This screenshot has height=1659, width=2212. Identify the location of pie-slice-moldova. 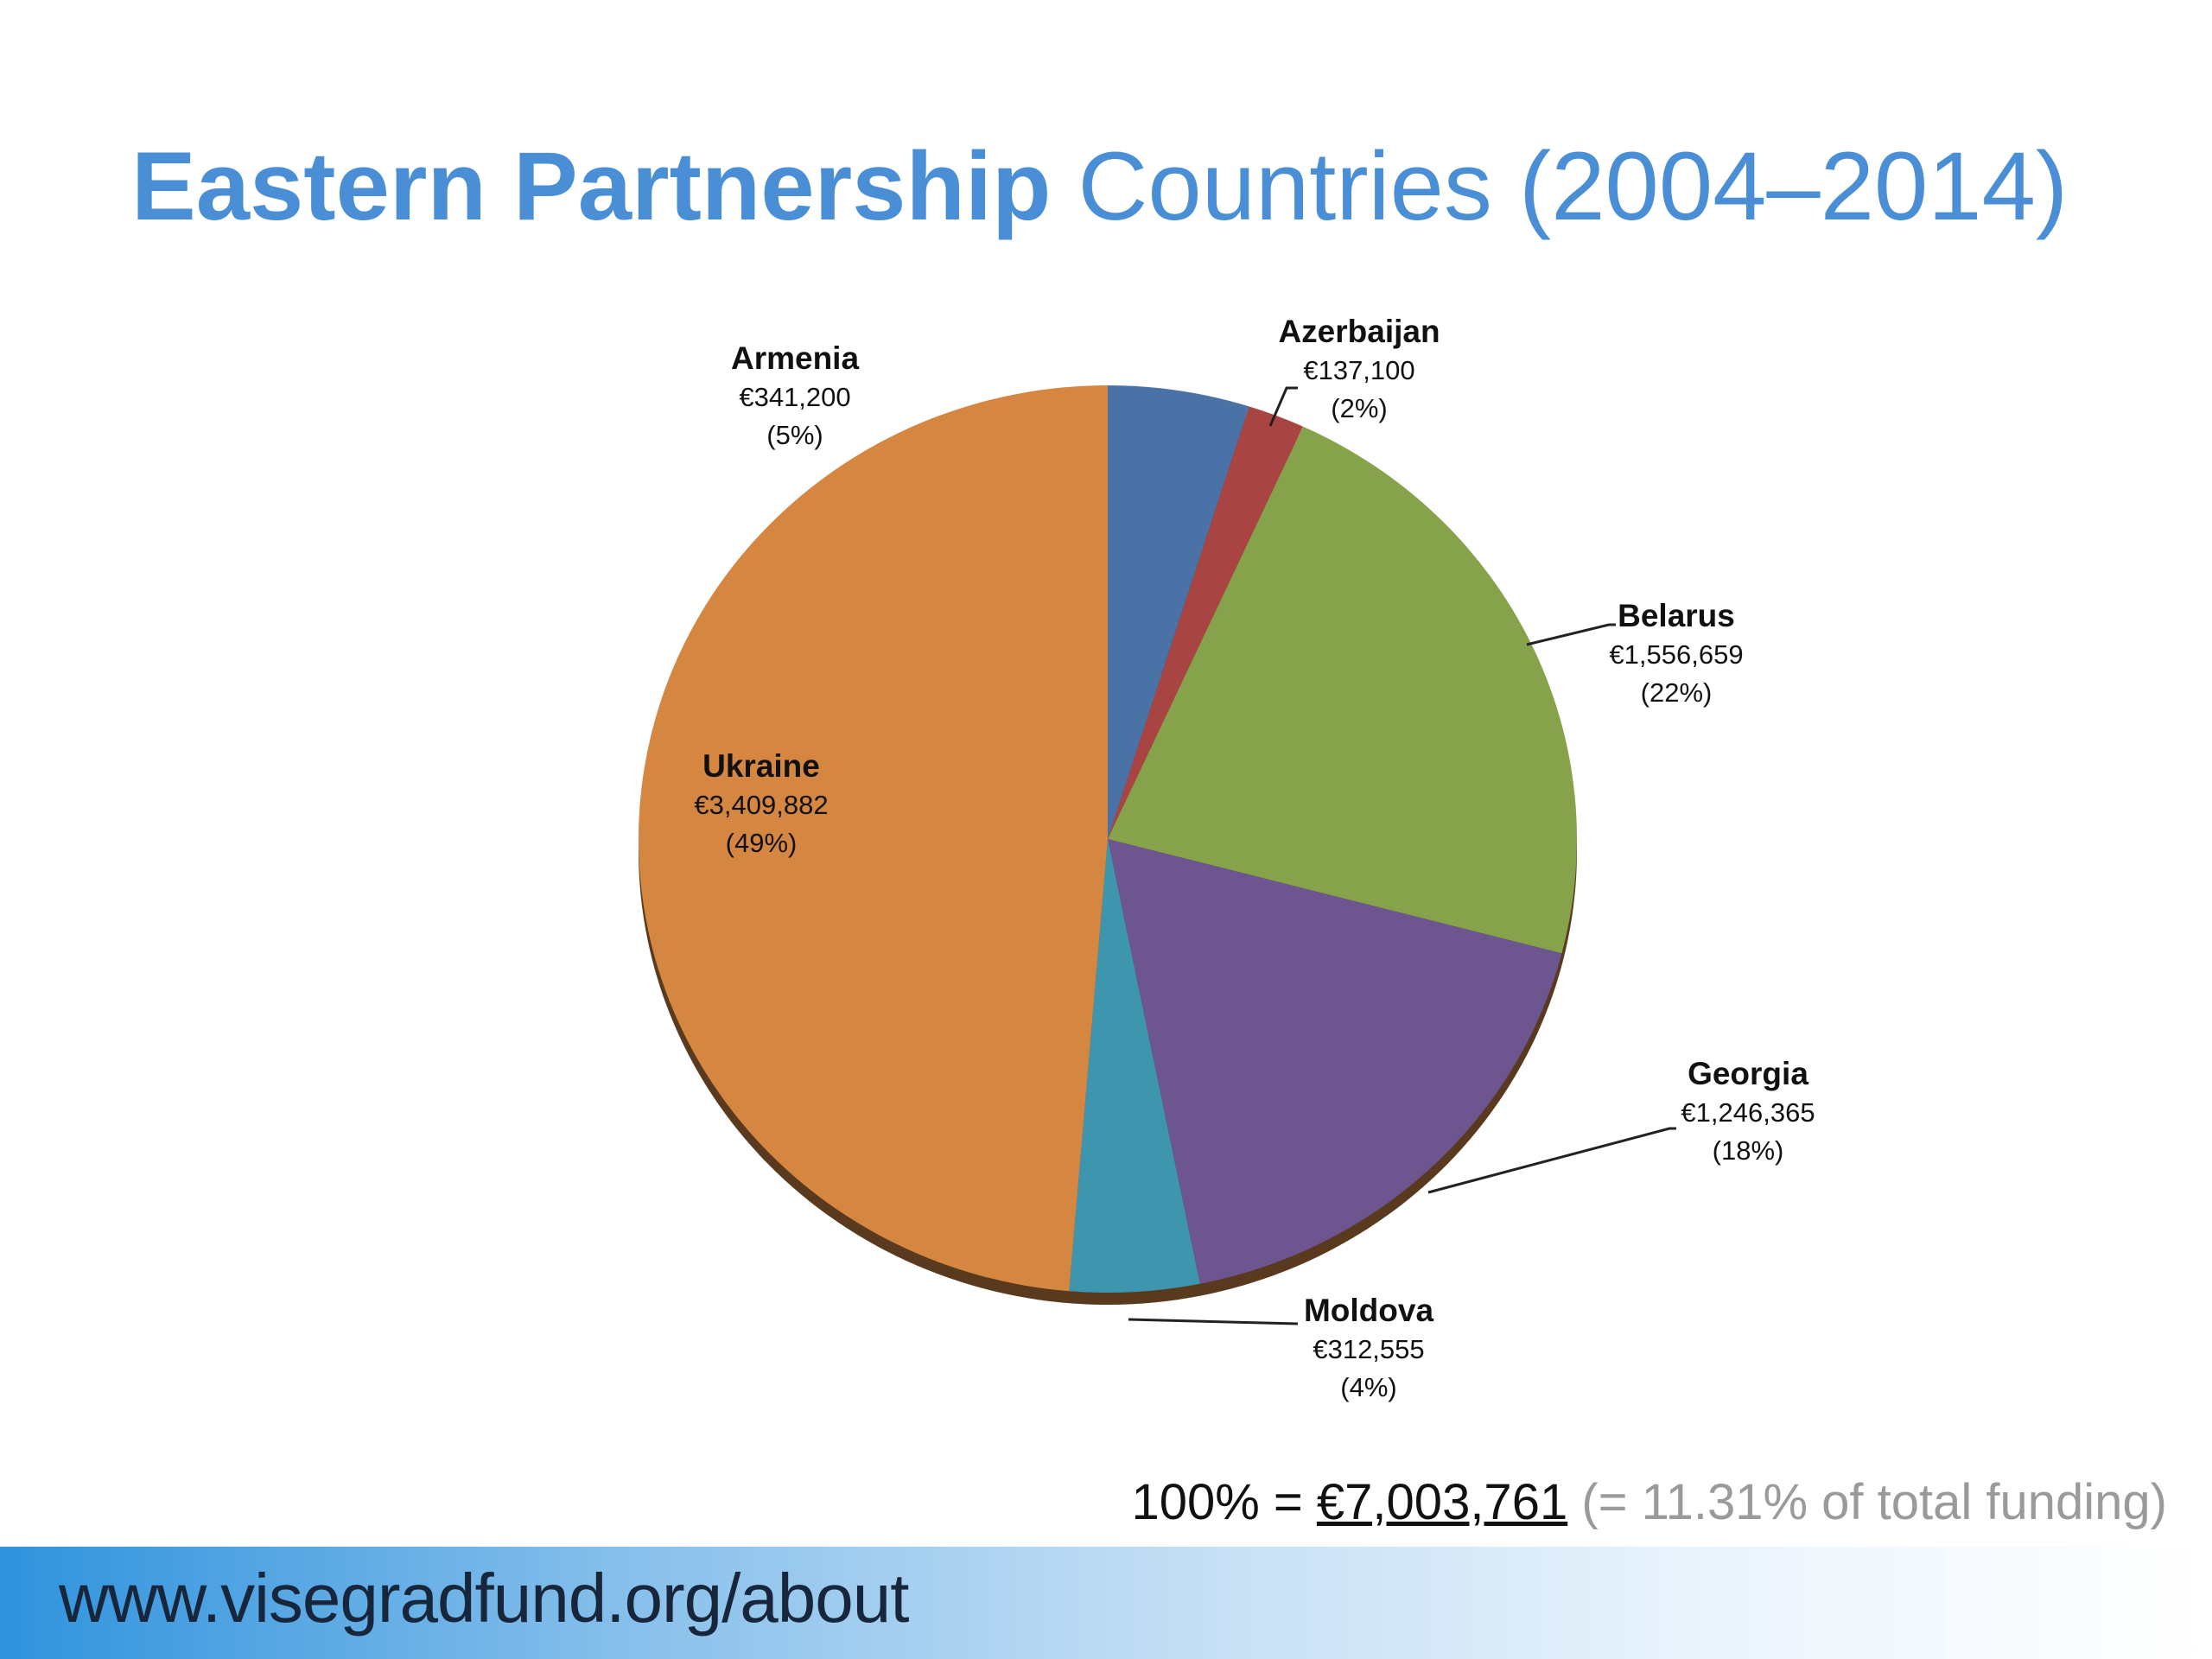
(1134, 1066).